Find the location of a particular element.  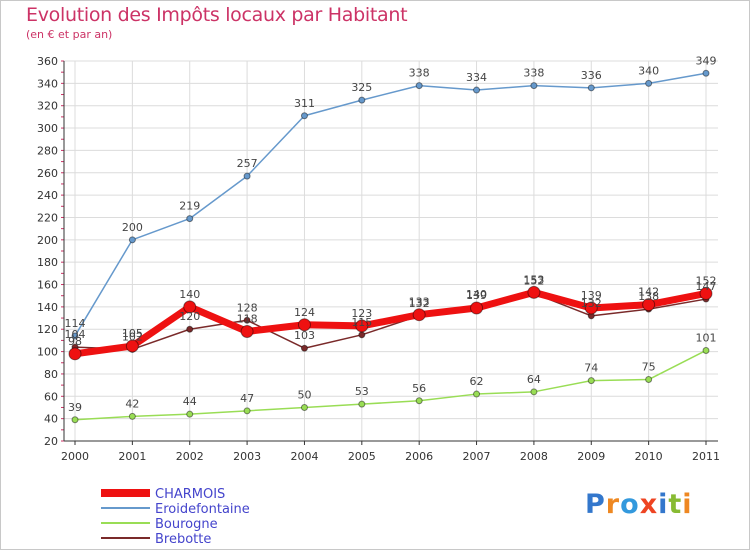

logo-letter: r is located at coordinates (613, 504).